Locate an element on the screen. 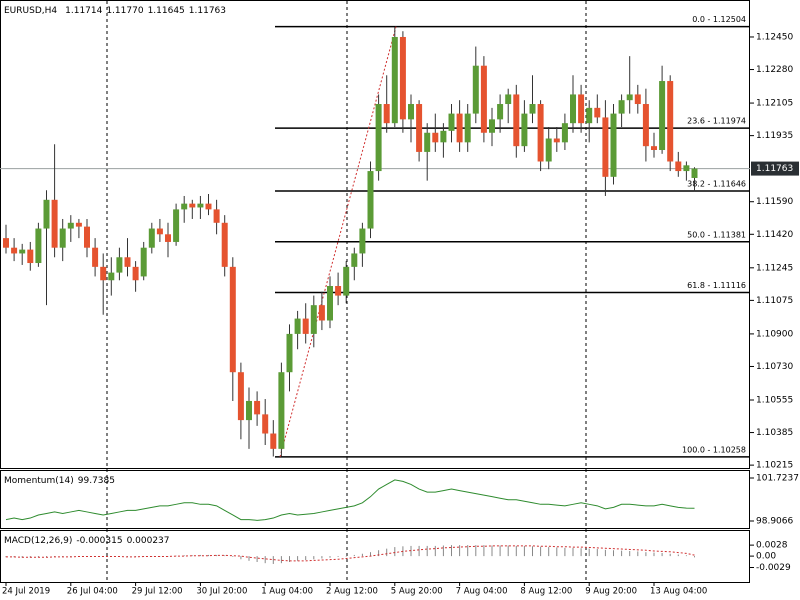 Image resolution: width=800 pixels, height=600 pixels. macd-signal is located at coordinates (350, 553).